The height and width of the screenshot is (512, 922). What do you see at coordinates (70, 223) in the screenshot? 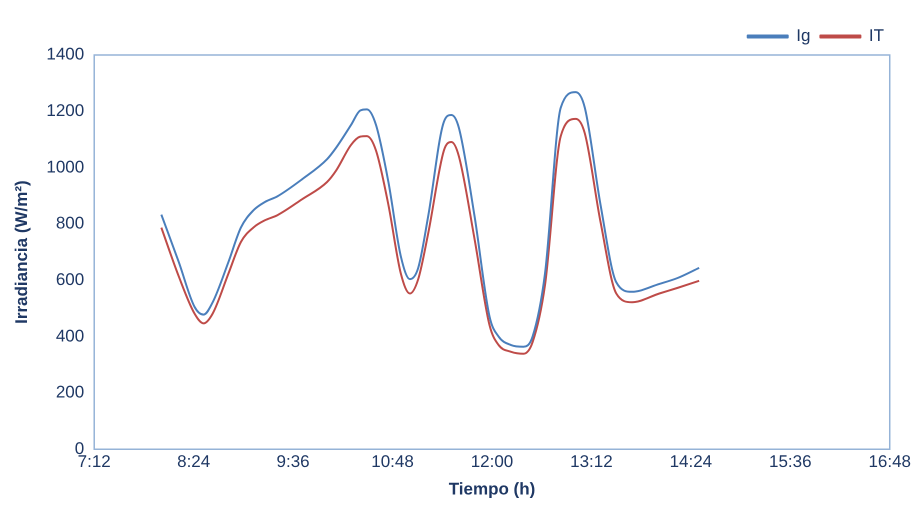
I see `y-tick-label: 800` at bounding box center [70, 223].